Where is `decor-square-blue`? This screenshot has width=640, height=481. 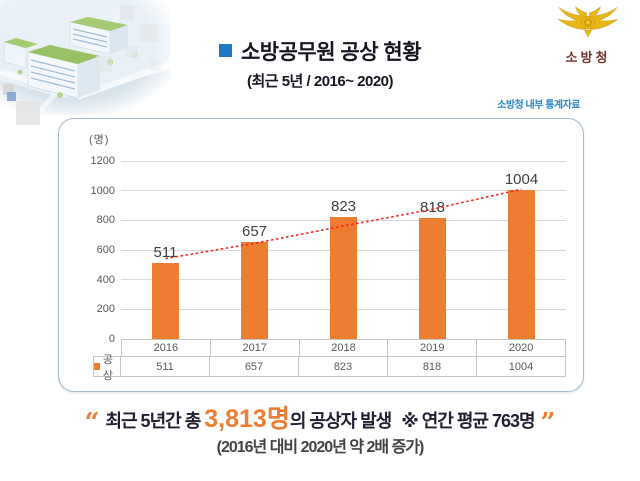 decor-square-blue is located at coordinates (11, 96).